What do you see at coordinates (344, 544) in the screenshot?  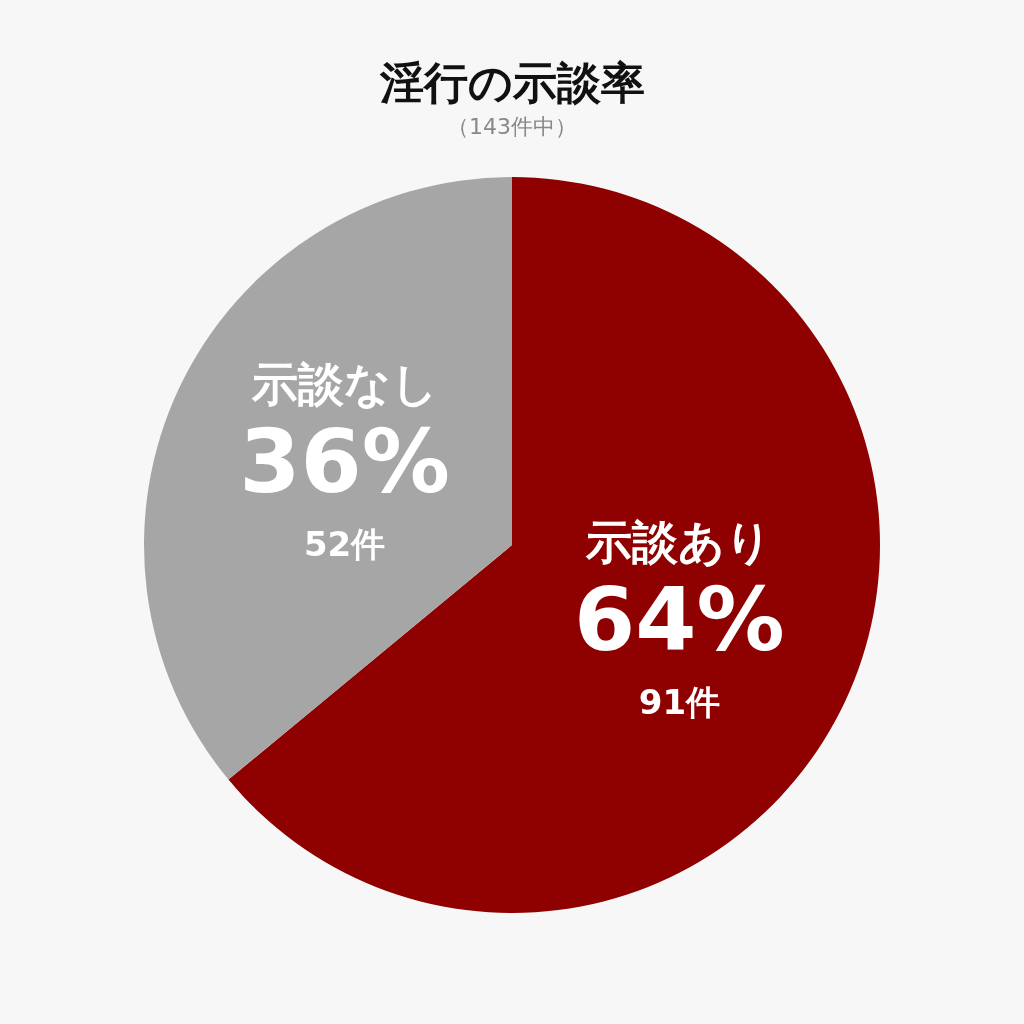 I see `text: 52件` at bounding box center [344, 544].